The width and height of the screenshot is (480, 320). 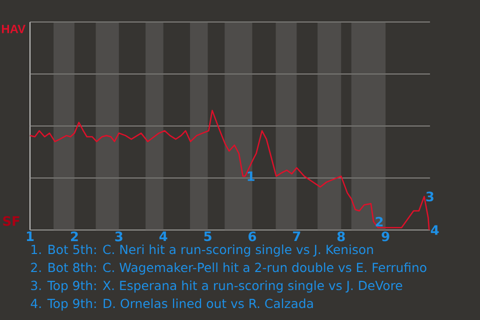 What do you see at coordinates (252, 237) in the screenshot?
I see `x-tick-label: 6` at bounding box center [252, 237].